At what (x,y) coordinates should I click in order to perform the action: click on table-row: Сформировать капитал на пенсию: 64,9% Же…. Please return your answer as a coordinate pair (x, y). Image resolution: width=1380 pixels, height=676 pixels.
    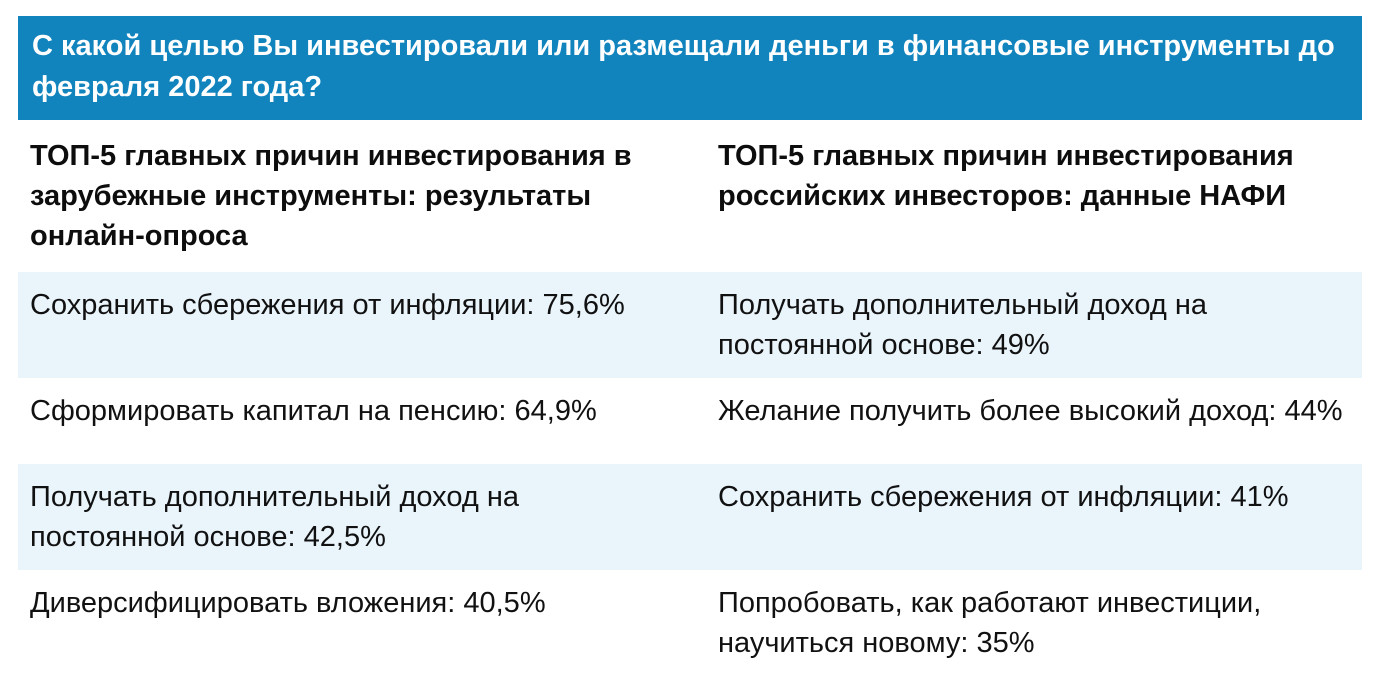
    Looking at the image, I should click on (690, 421).